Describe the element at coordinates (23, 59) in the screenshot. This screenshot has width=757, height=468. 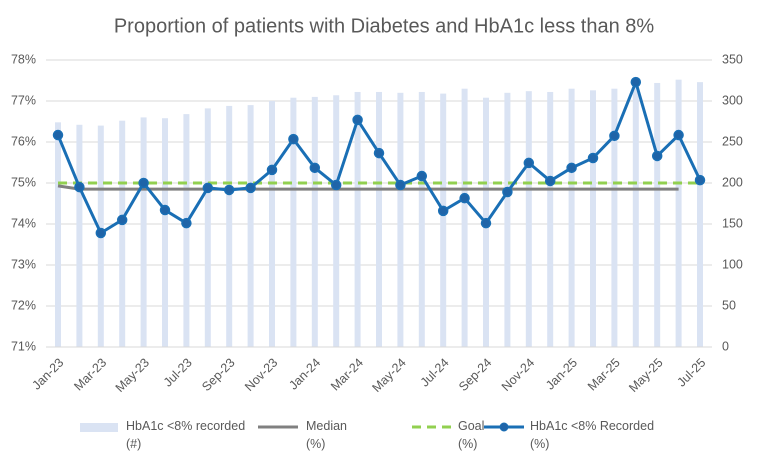
I see `y-tick-label: 78%` at that location.